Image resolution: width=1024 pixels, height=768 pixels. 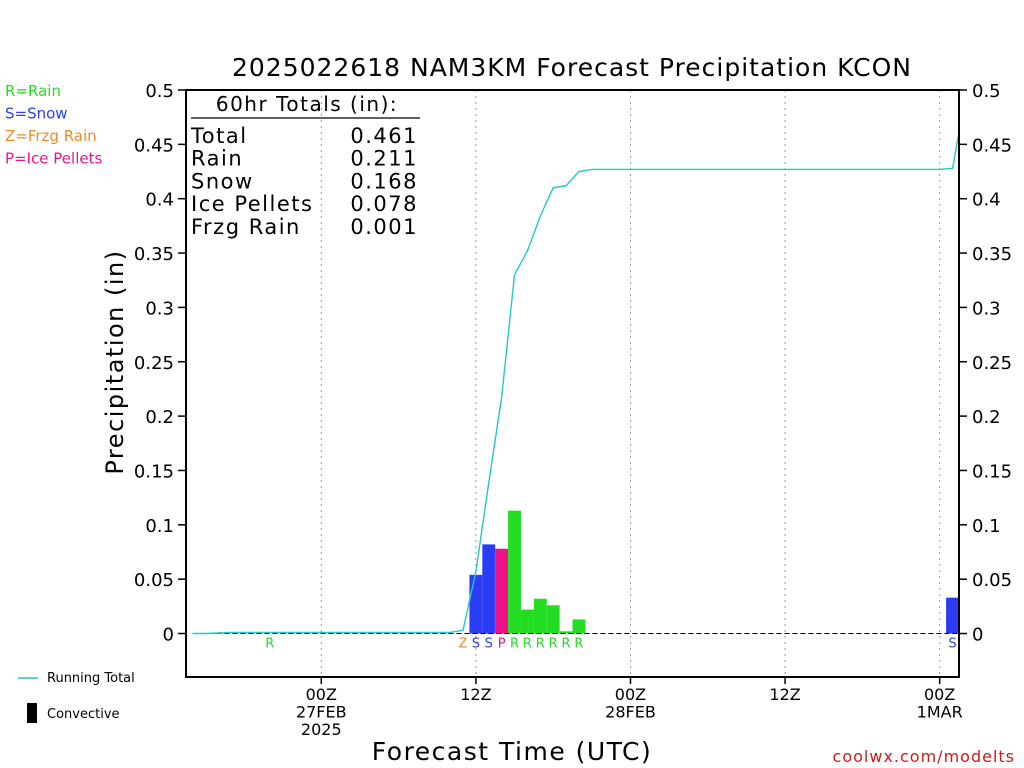 What do you see at coordinates (578, 644) in the screenshot?
I see `type-marker-10: R` at bounding box center [578, 644].